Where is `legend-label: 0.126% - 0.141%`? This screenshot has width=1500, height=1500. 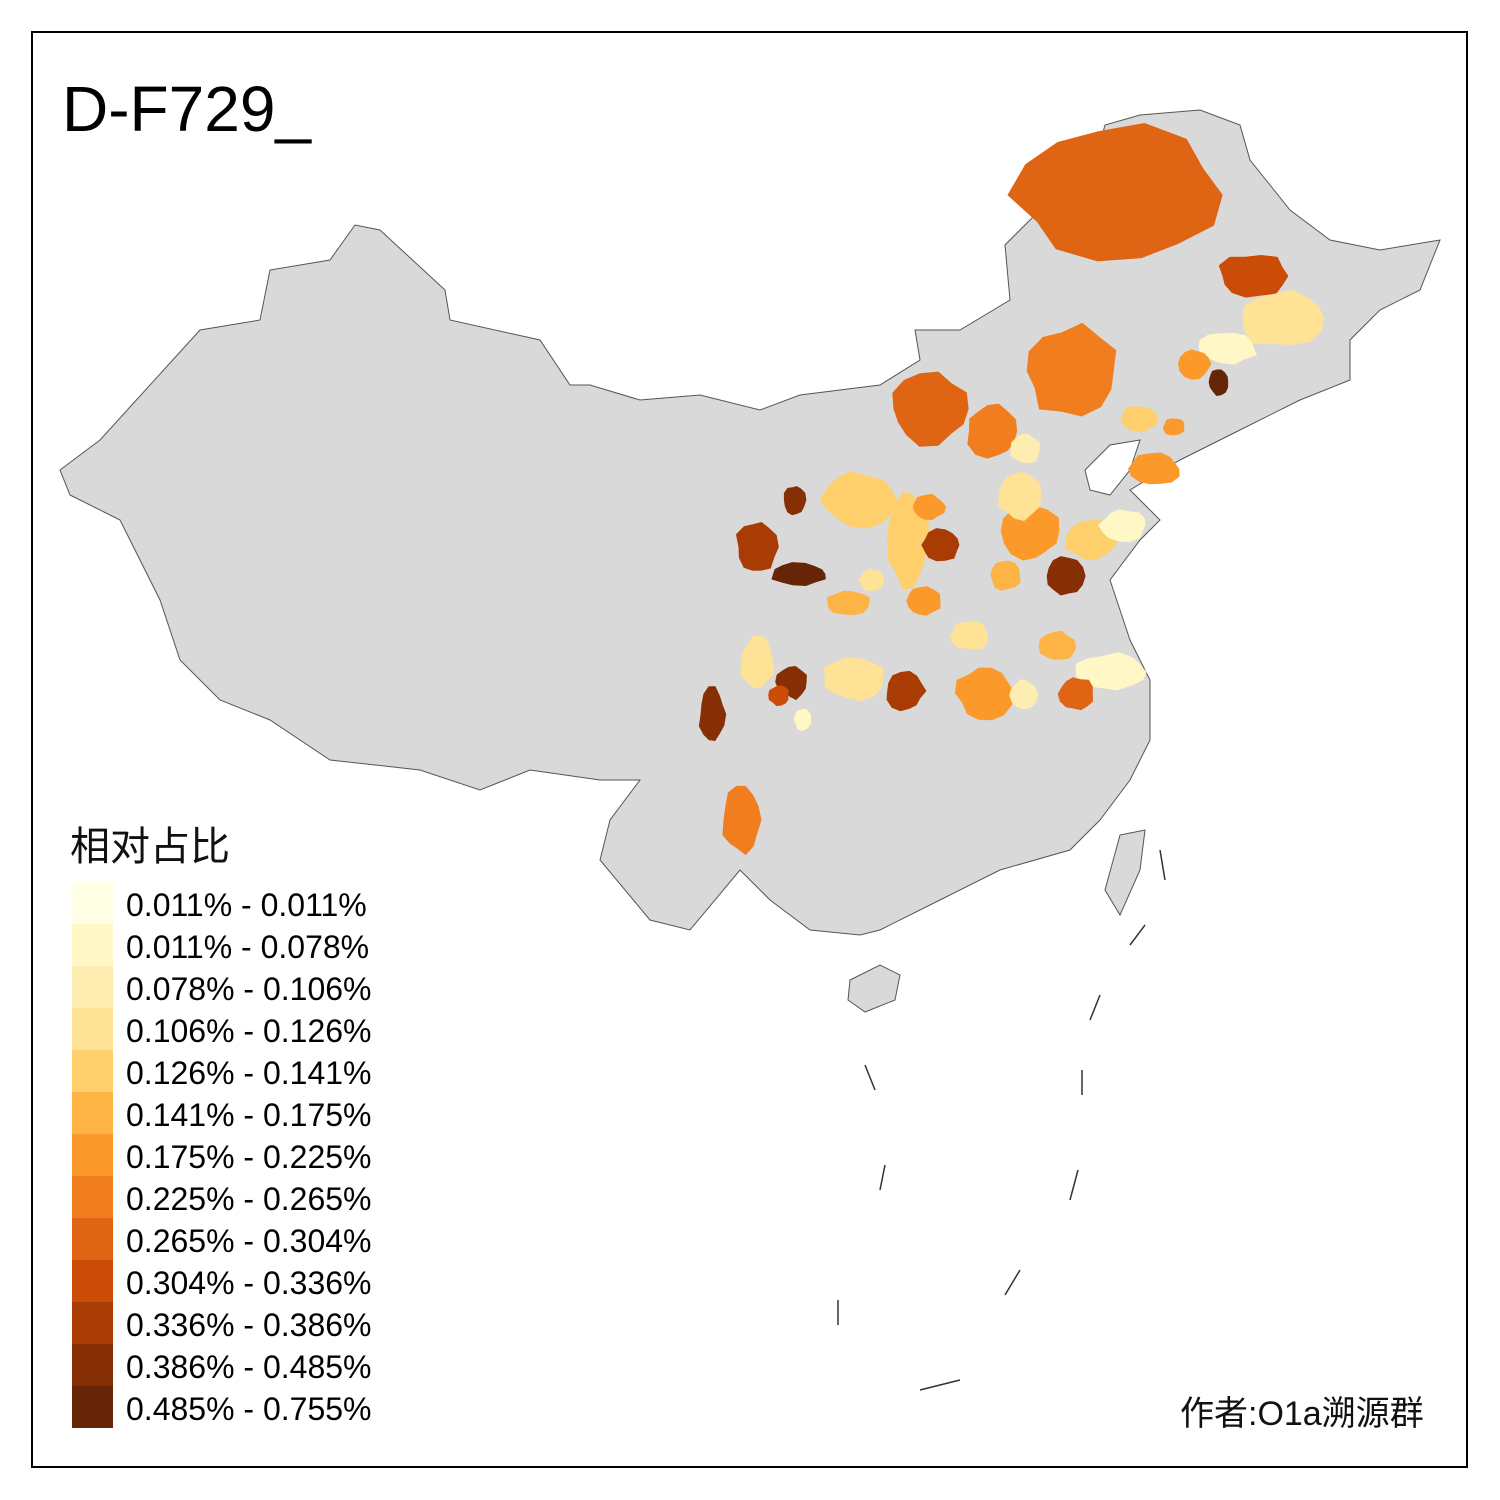 legend-label: 0.126% - 0.141% is located at coordinates (249, 1072).